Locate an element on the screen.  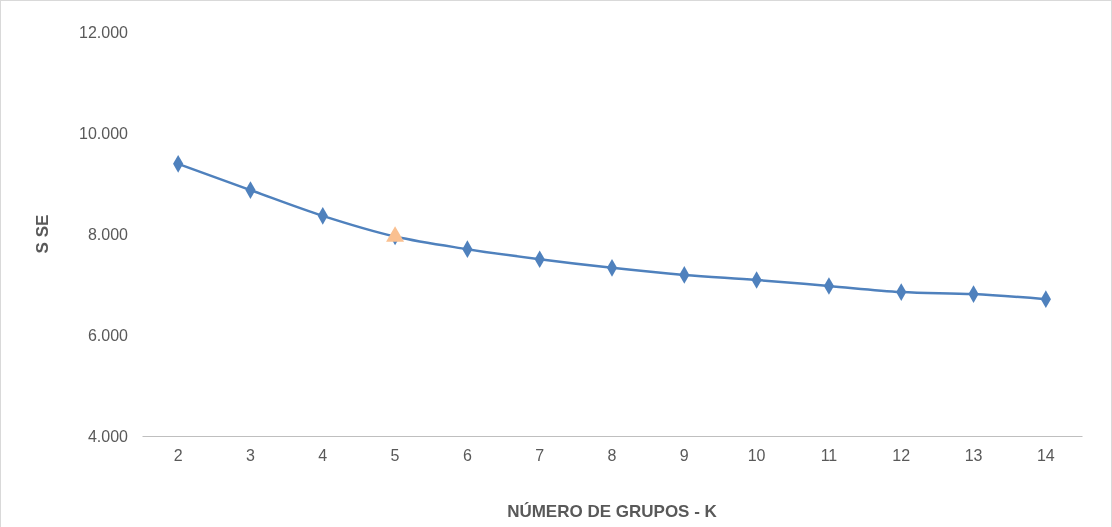
x-tick-label: 11 is located at coordinates (829, 456).